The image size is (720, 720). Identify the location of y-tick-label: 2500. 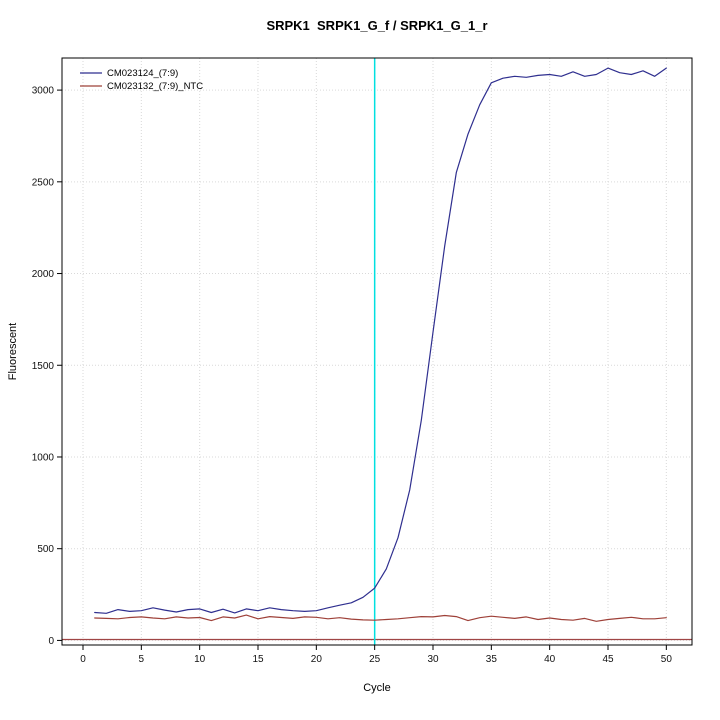
(43, 182).